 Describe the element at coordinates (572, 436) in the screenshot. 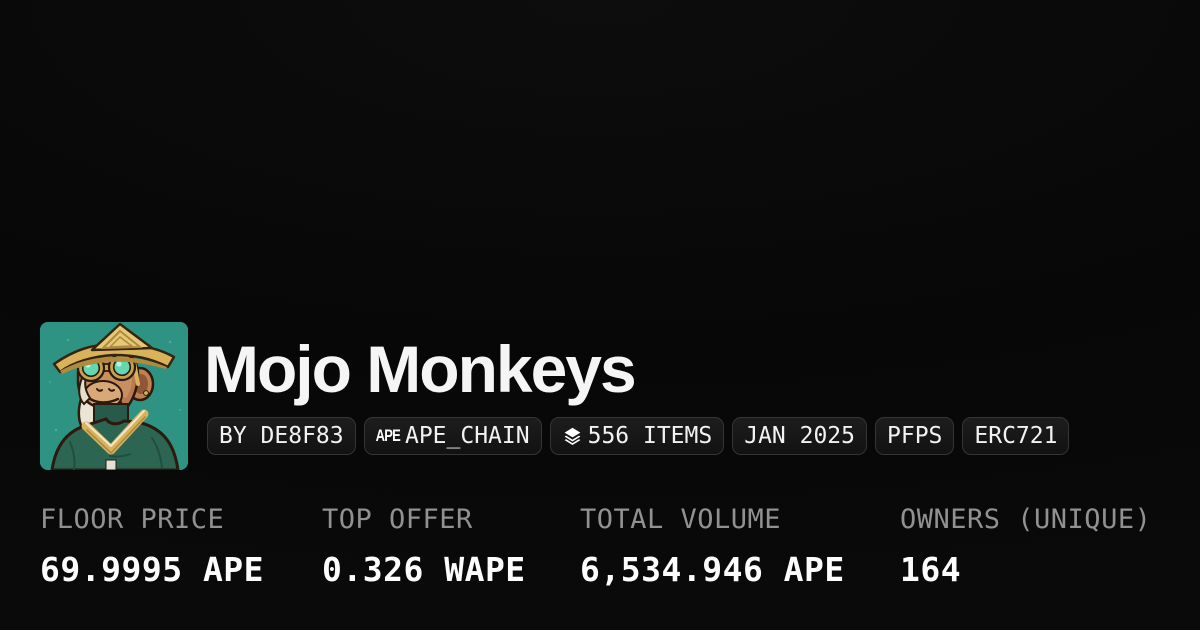

I see `layers-icon` at that location.